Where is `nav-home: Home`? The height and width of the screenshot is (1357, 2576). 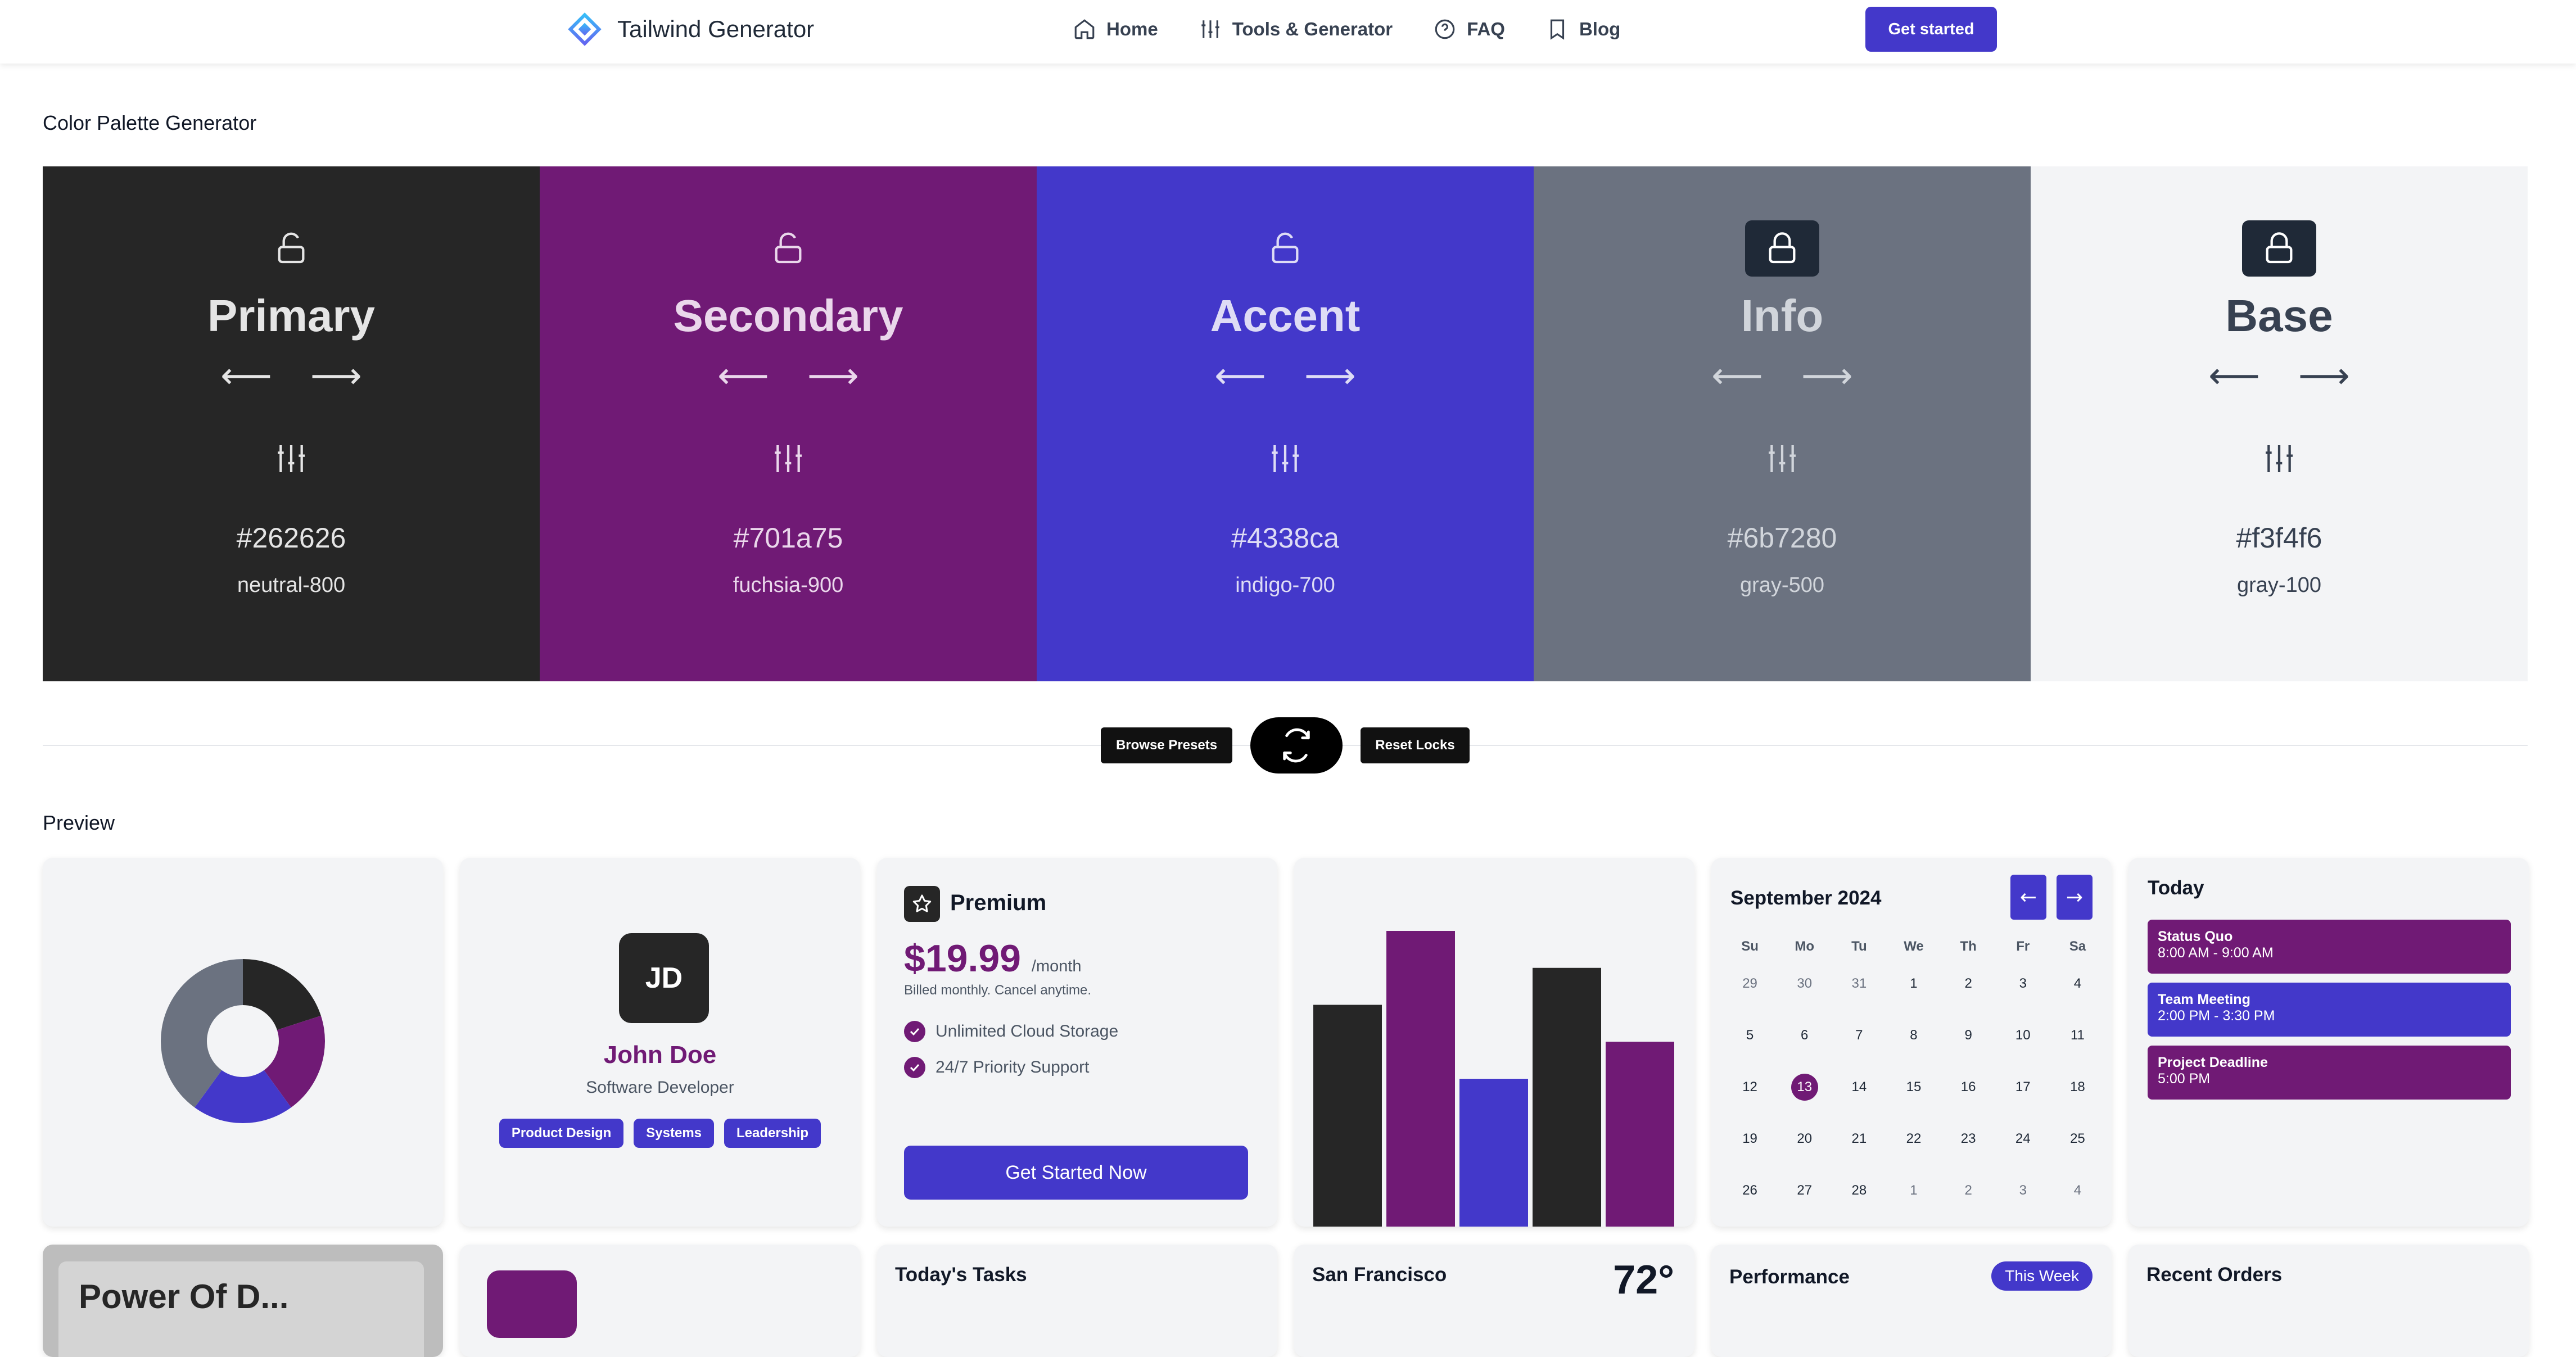 nav-home: Home is located at coordinates (1115, 29).